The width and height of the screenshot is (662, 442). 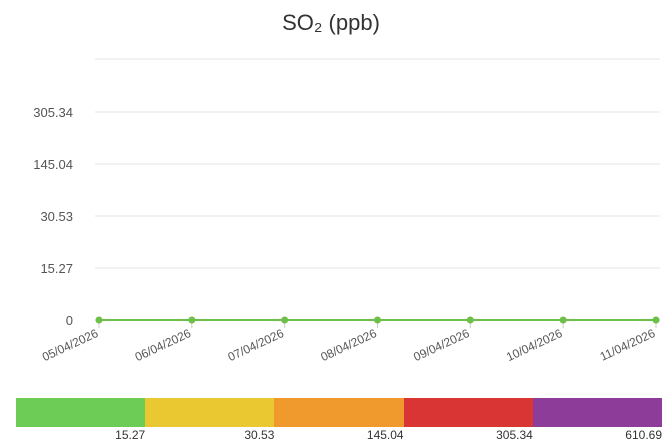 I want to click on legend-label: 30.53, so click(x=259, y=435).